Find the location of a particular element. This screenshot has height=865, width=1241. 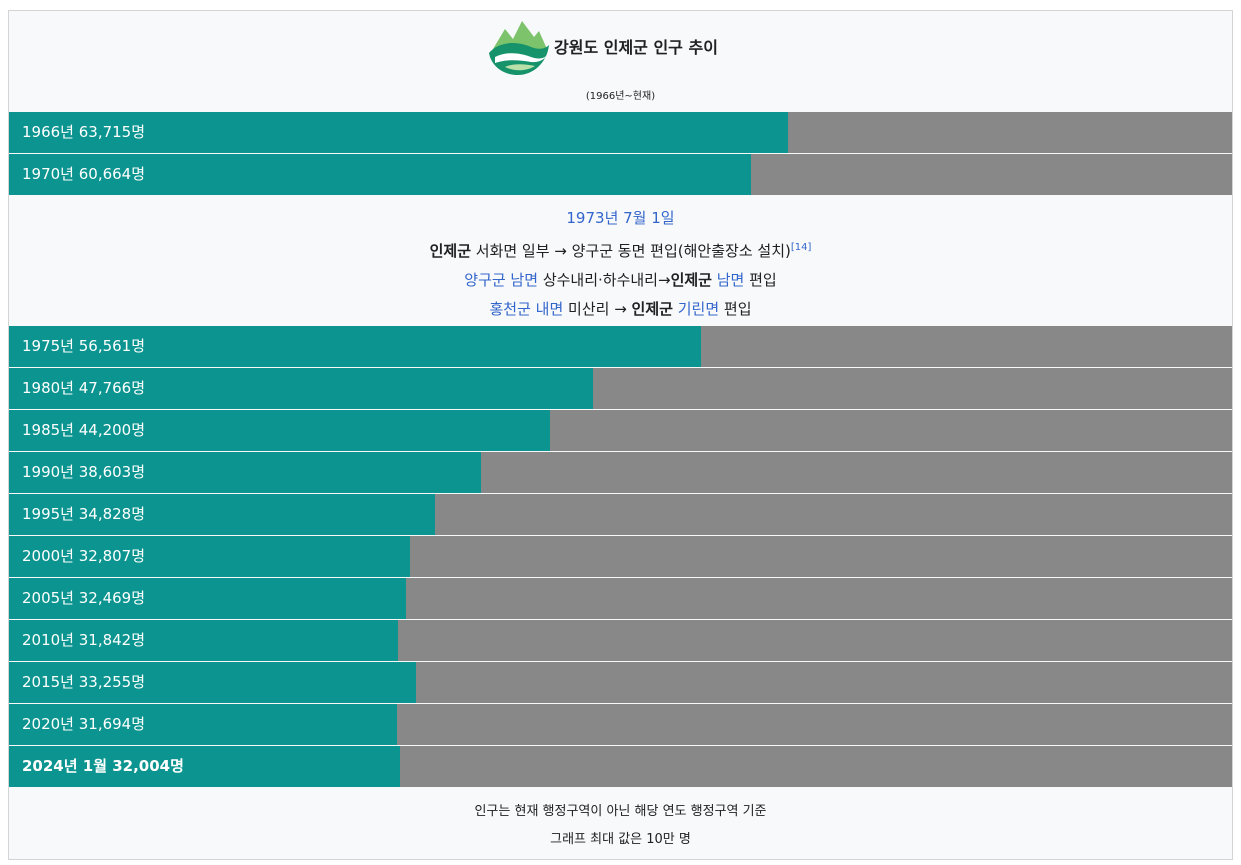

annotation-text-1: 서화면 일부 → 양구군 동면 편입(해안출장소 설치) is located at coordinates (631, 251).